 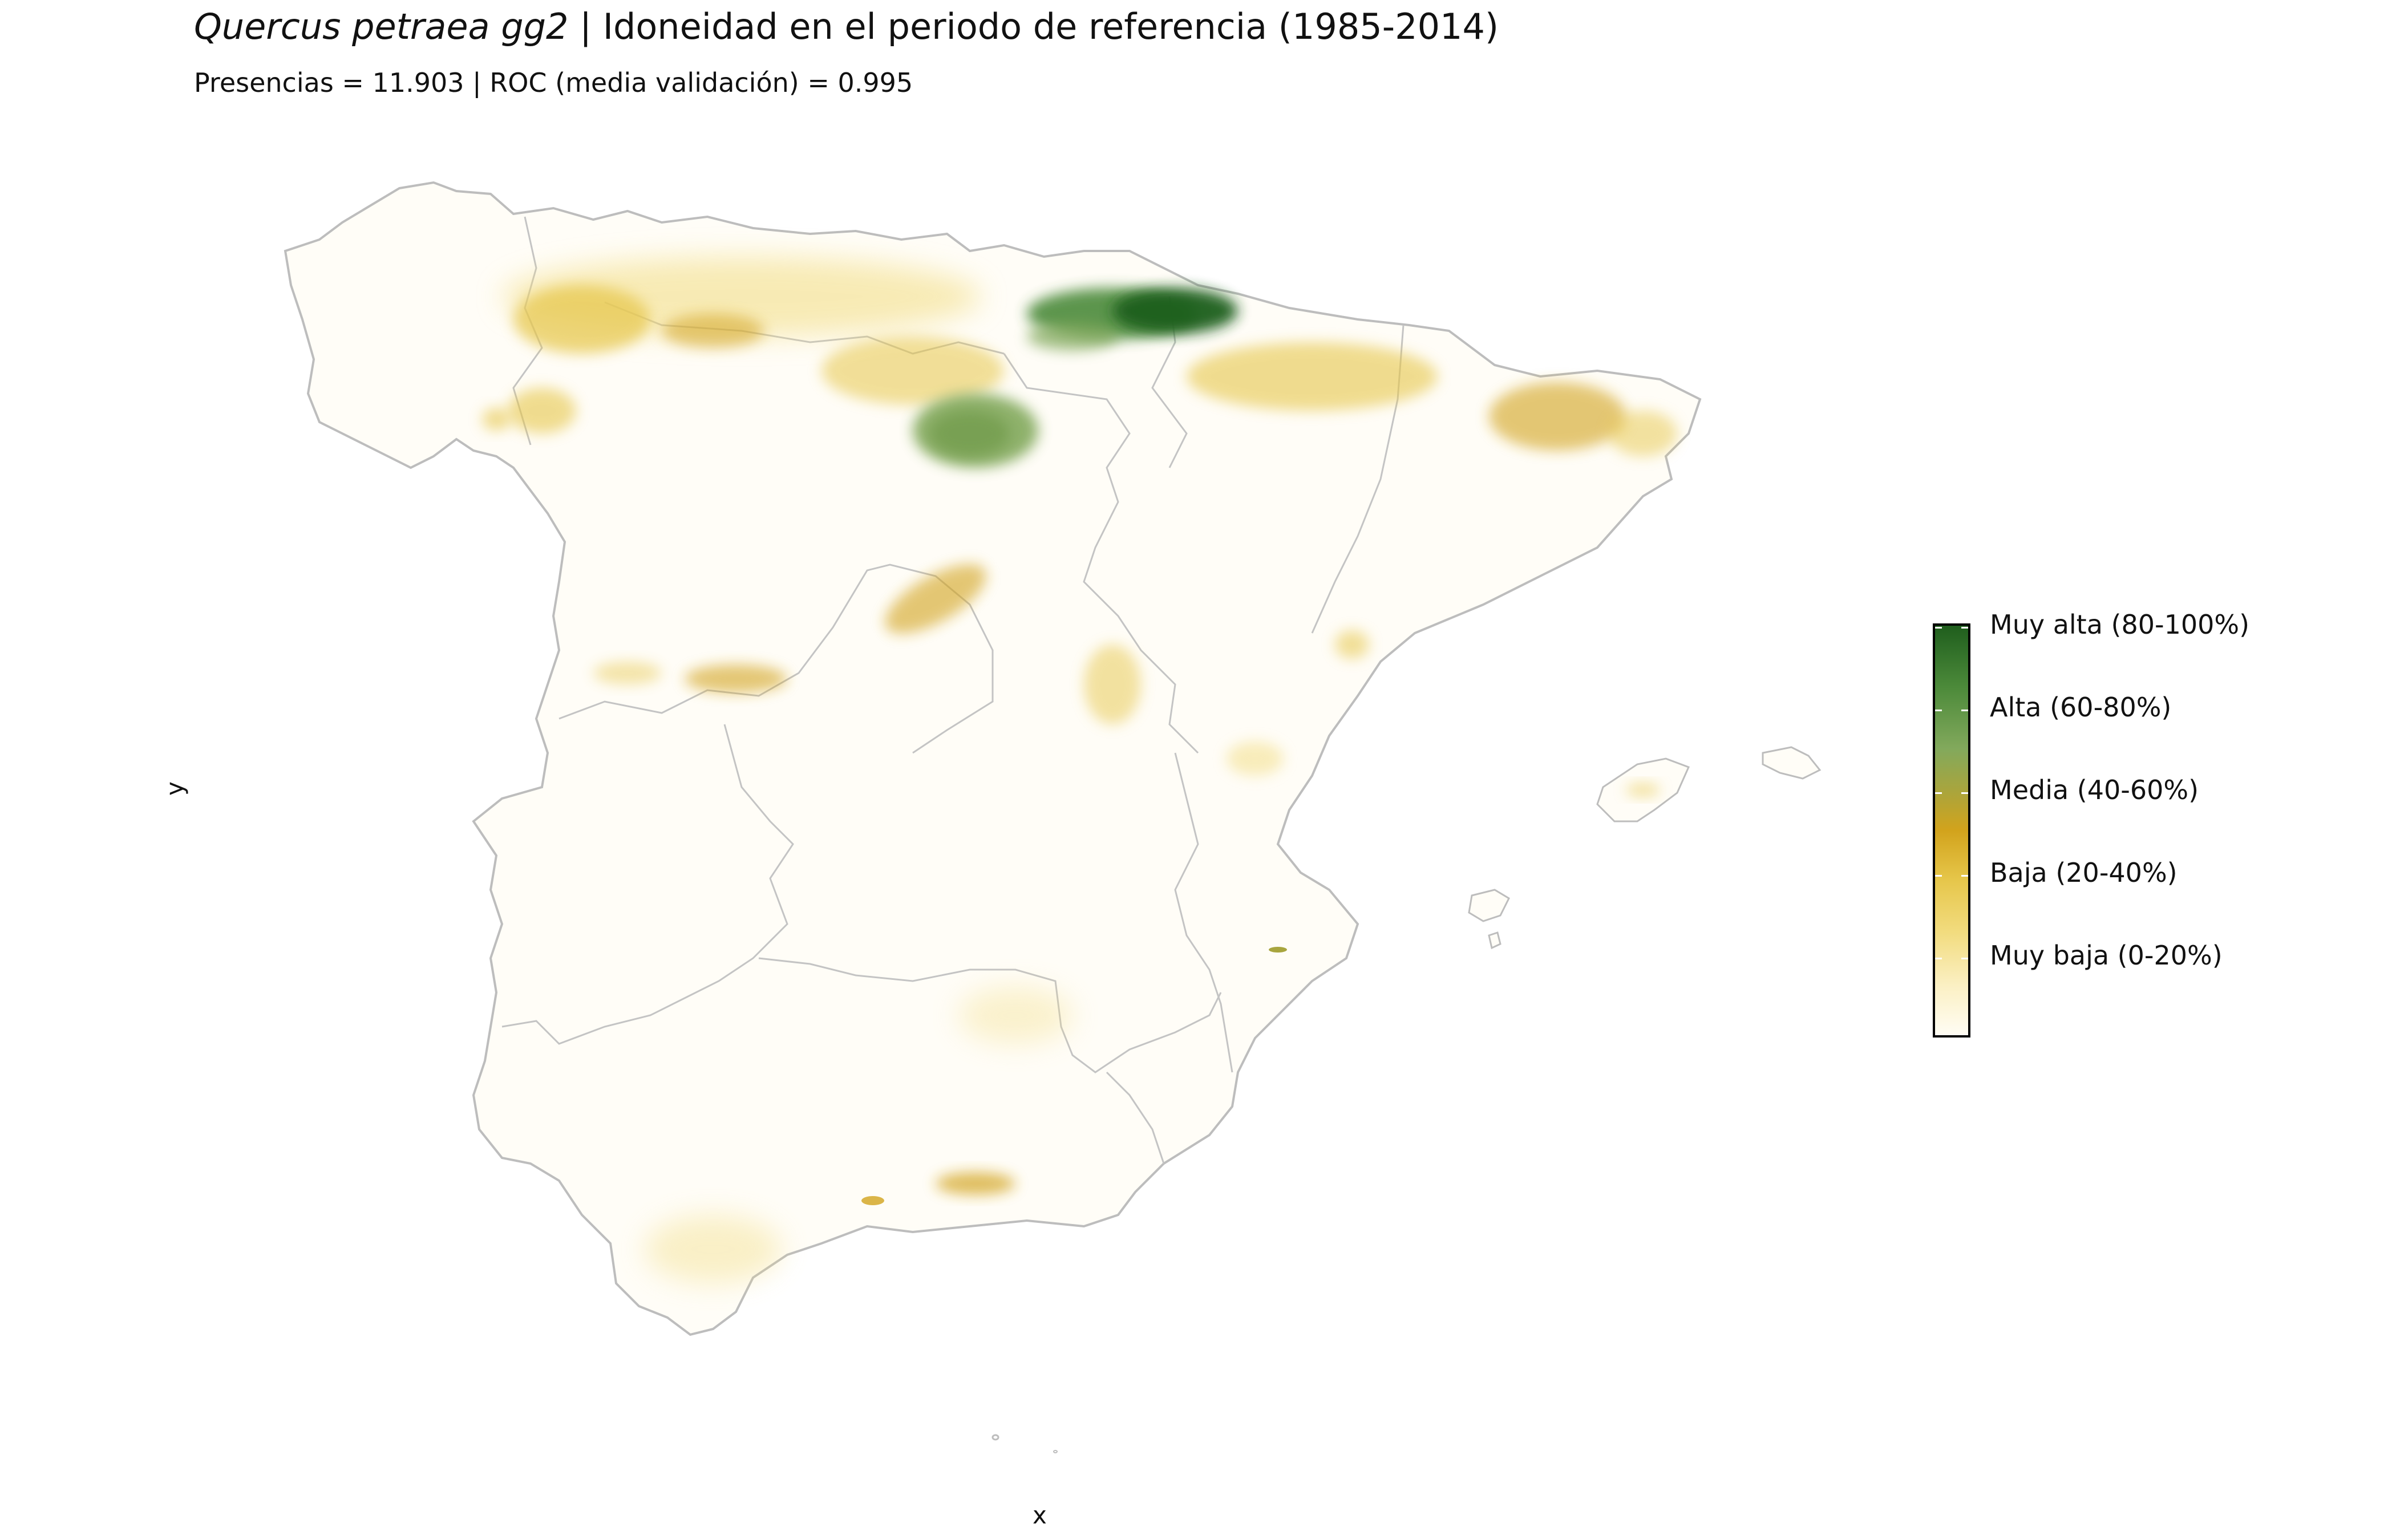 What do you see at coordinates (1489, 906) in the screenshot?
I see `ibiza` at bounding box center [1489, 906].